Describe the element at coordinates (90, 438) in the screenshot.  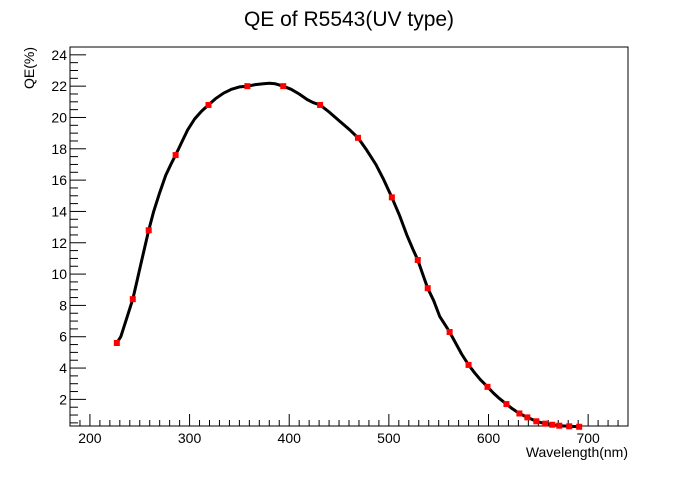
I see `x-tick-label: 200` at that location.